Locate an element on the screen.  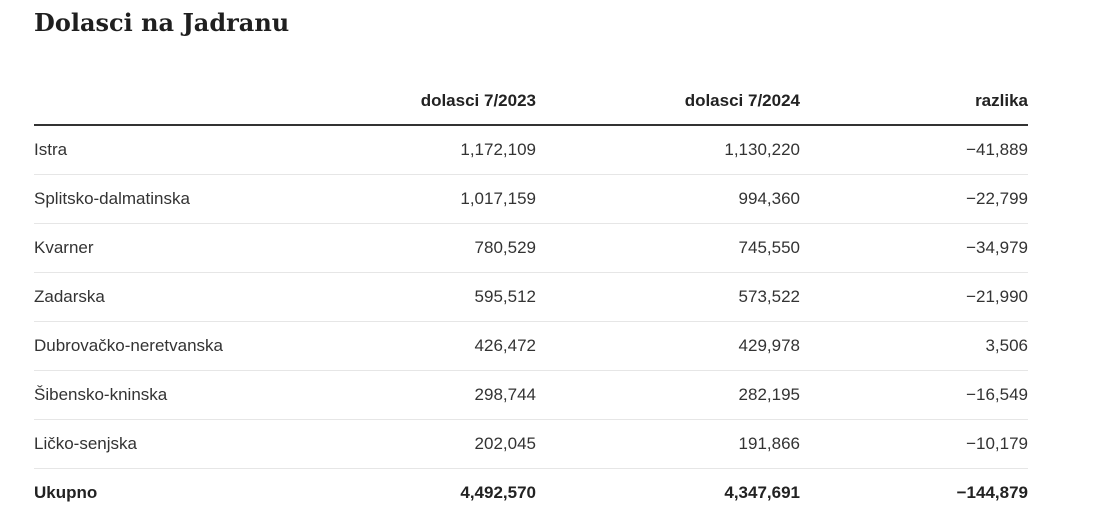
table-row: Ličko-senjska 202,045 191,866 −10,179 is located at coordinates (531, 444).